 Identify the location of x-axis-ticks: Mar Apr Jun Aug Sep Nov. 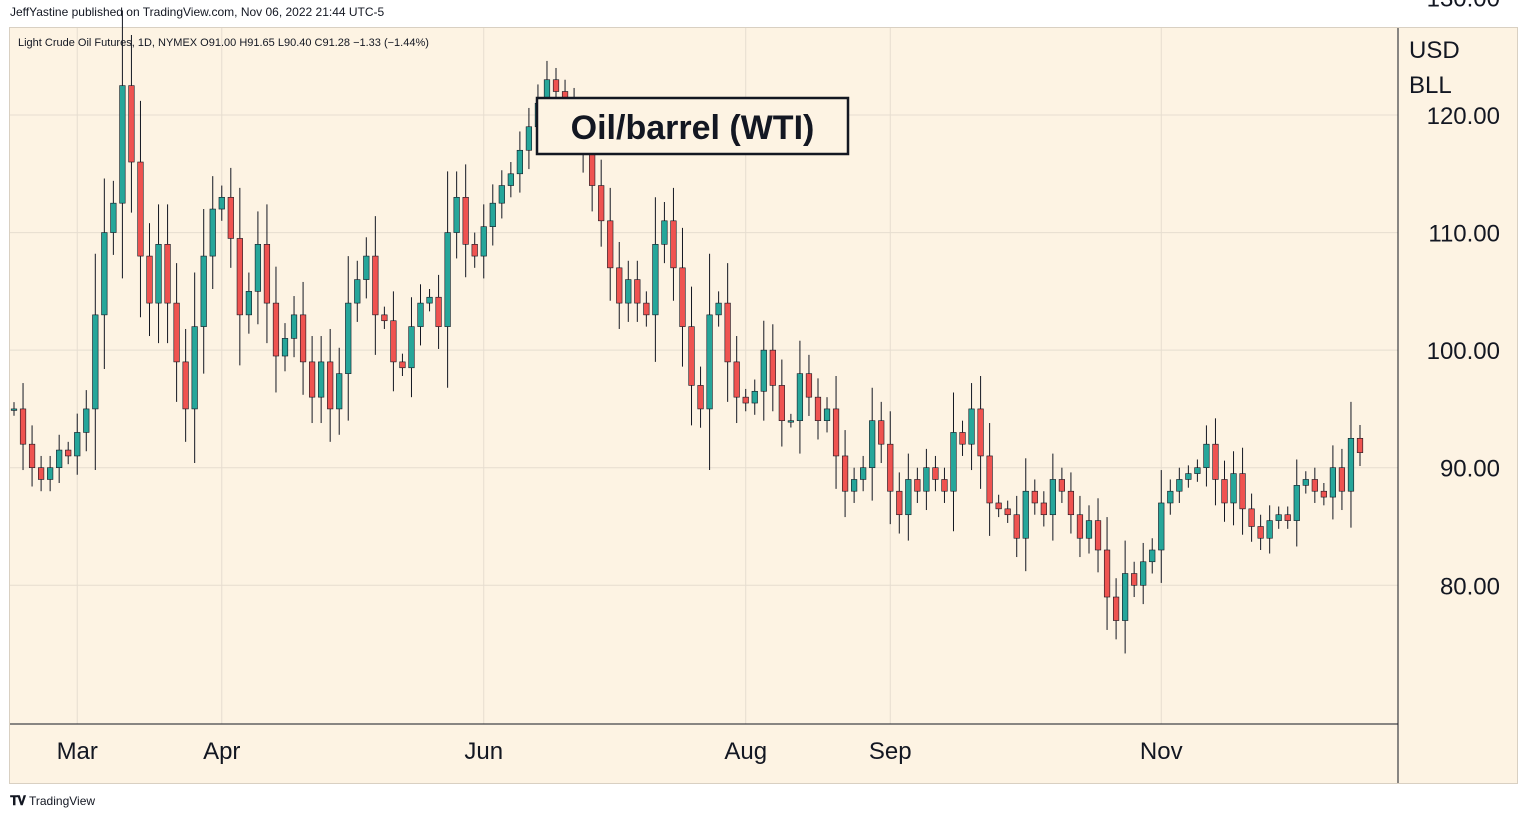
(620, 751).